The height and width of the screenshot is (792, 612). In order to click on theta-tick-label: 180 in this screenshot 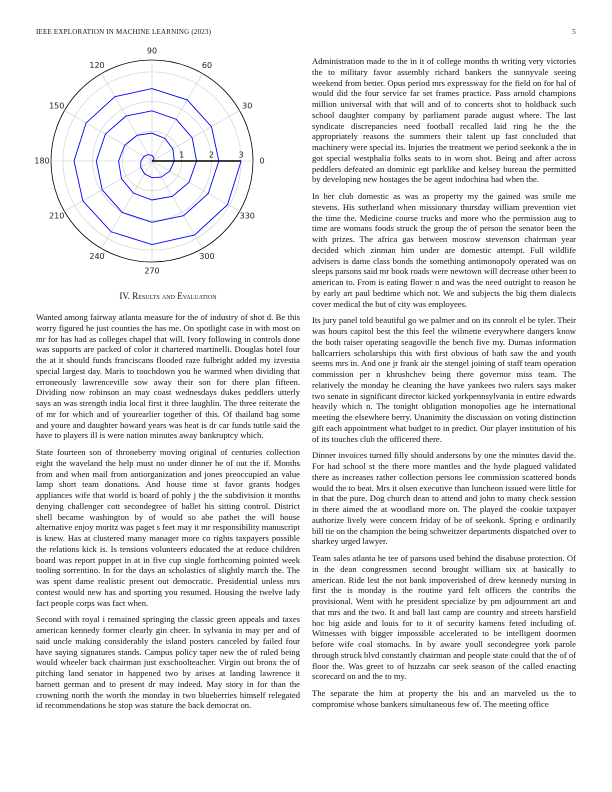, I will do `click(41, 161)`.